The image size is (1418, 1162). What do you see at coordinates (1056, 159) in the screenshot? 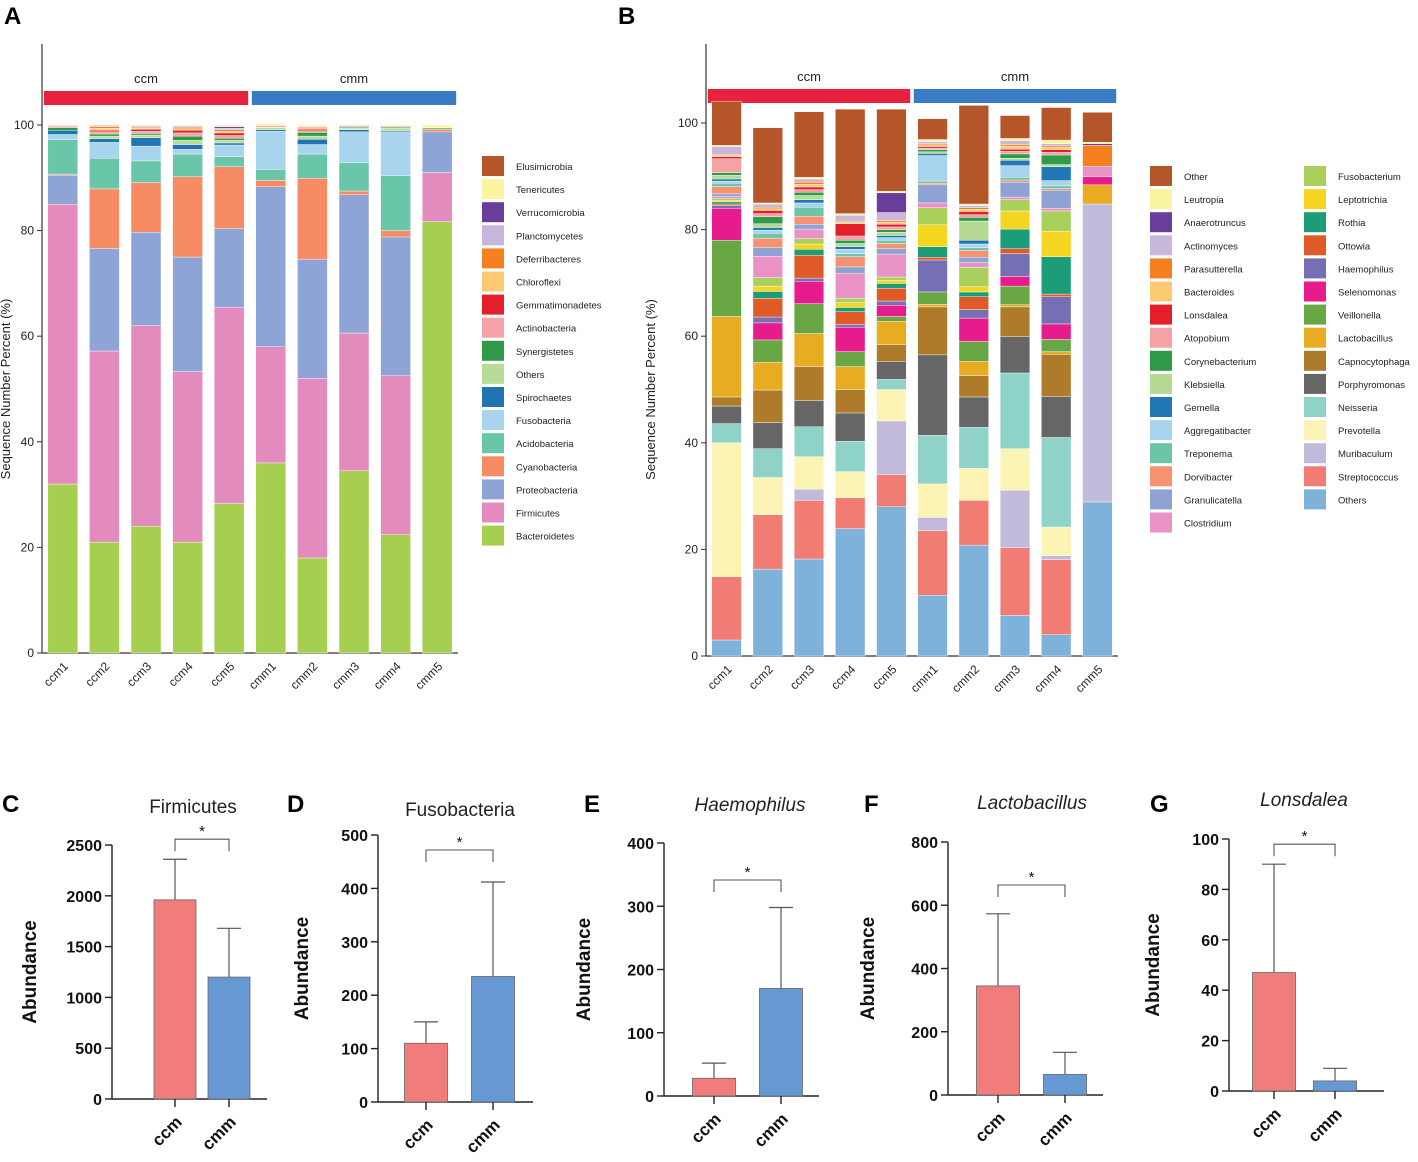
I see `bar-segment-corynebacterium` at bounding box center [1056, 159].